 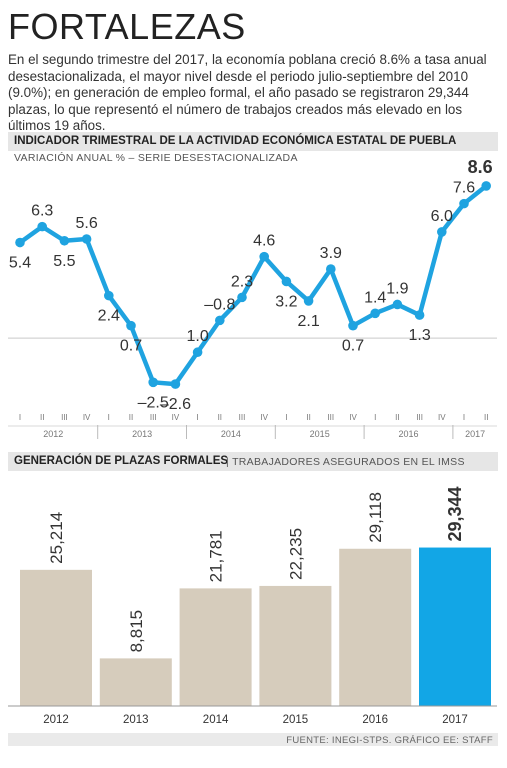 I want to click on data-label: –0.8, so click(x=219, y=304).